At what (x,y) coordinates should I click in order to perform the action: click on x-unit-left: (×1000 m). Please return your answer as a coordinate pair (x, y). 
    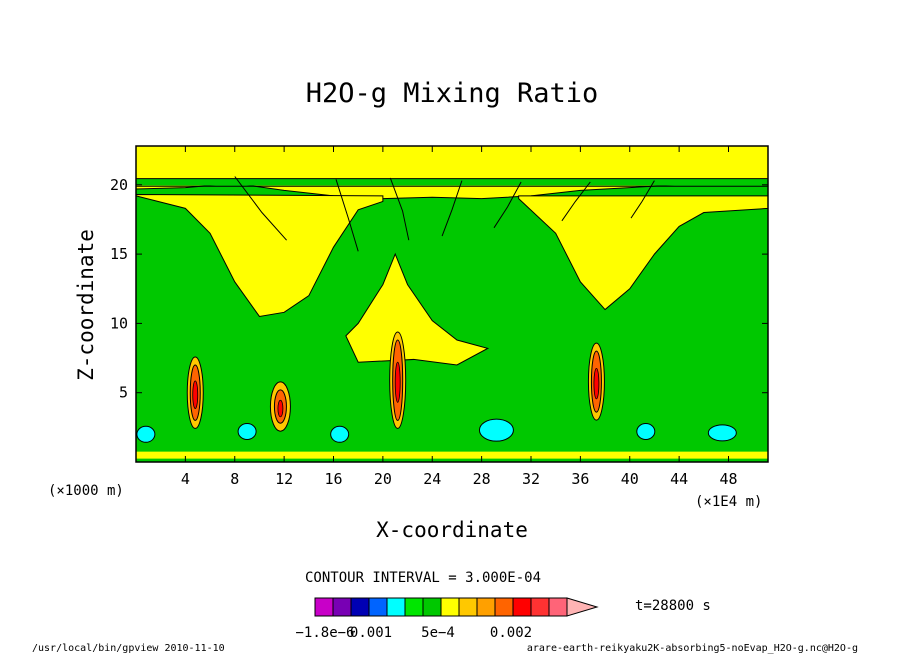
    Looking at the image, I should click on (86, 491).